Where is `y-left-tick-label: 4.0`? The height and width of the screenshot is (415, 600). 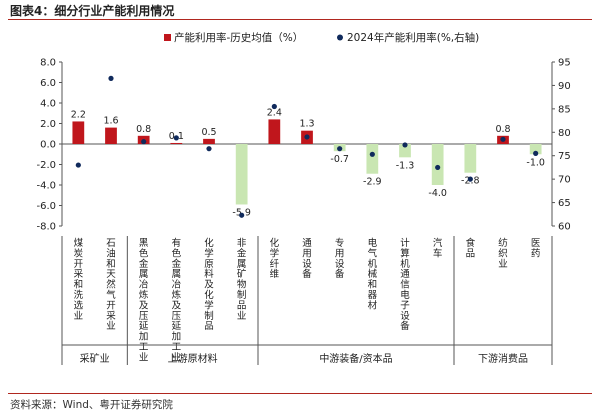 y-left-tick-label: 4.0 is located at coordinates (48, 104).